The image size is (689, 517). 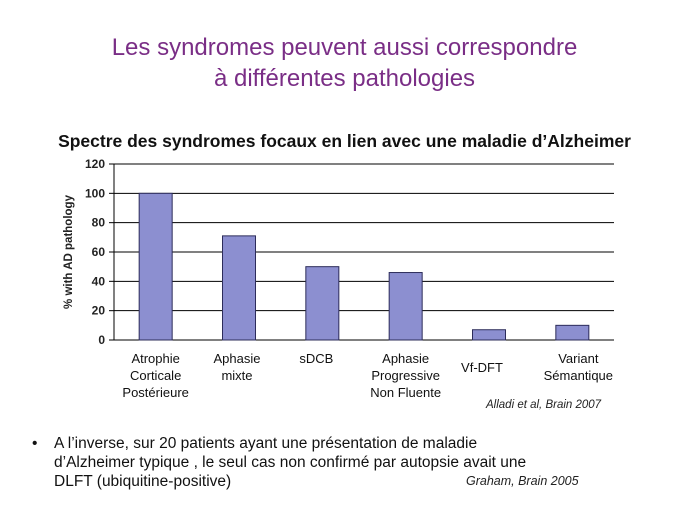 I want to click on x-tick-label-line: Vf-DFT, so click(x=482, y=367).